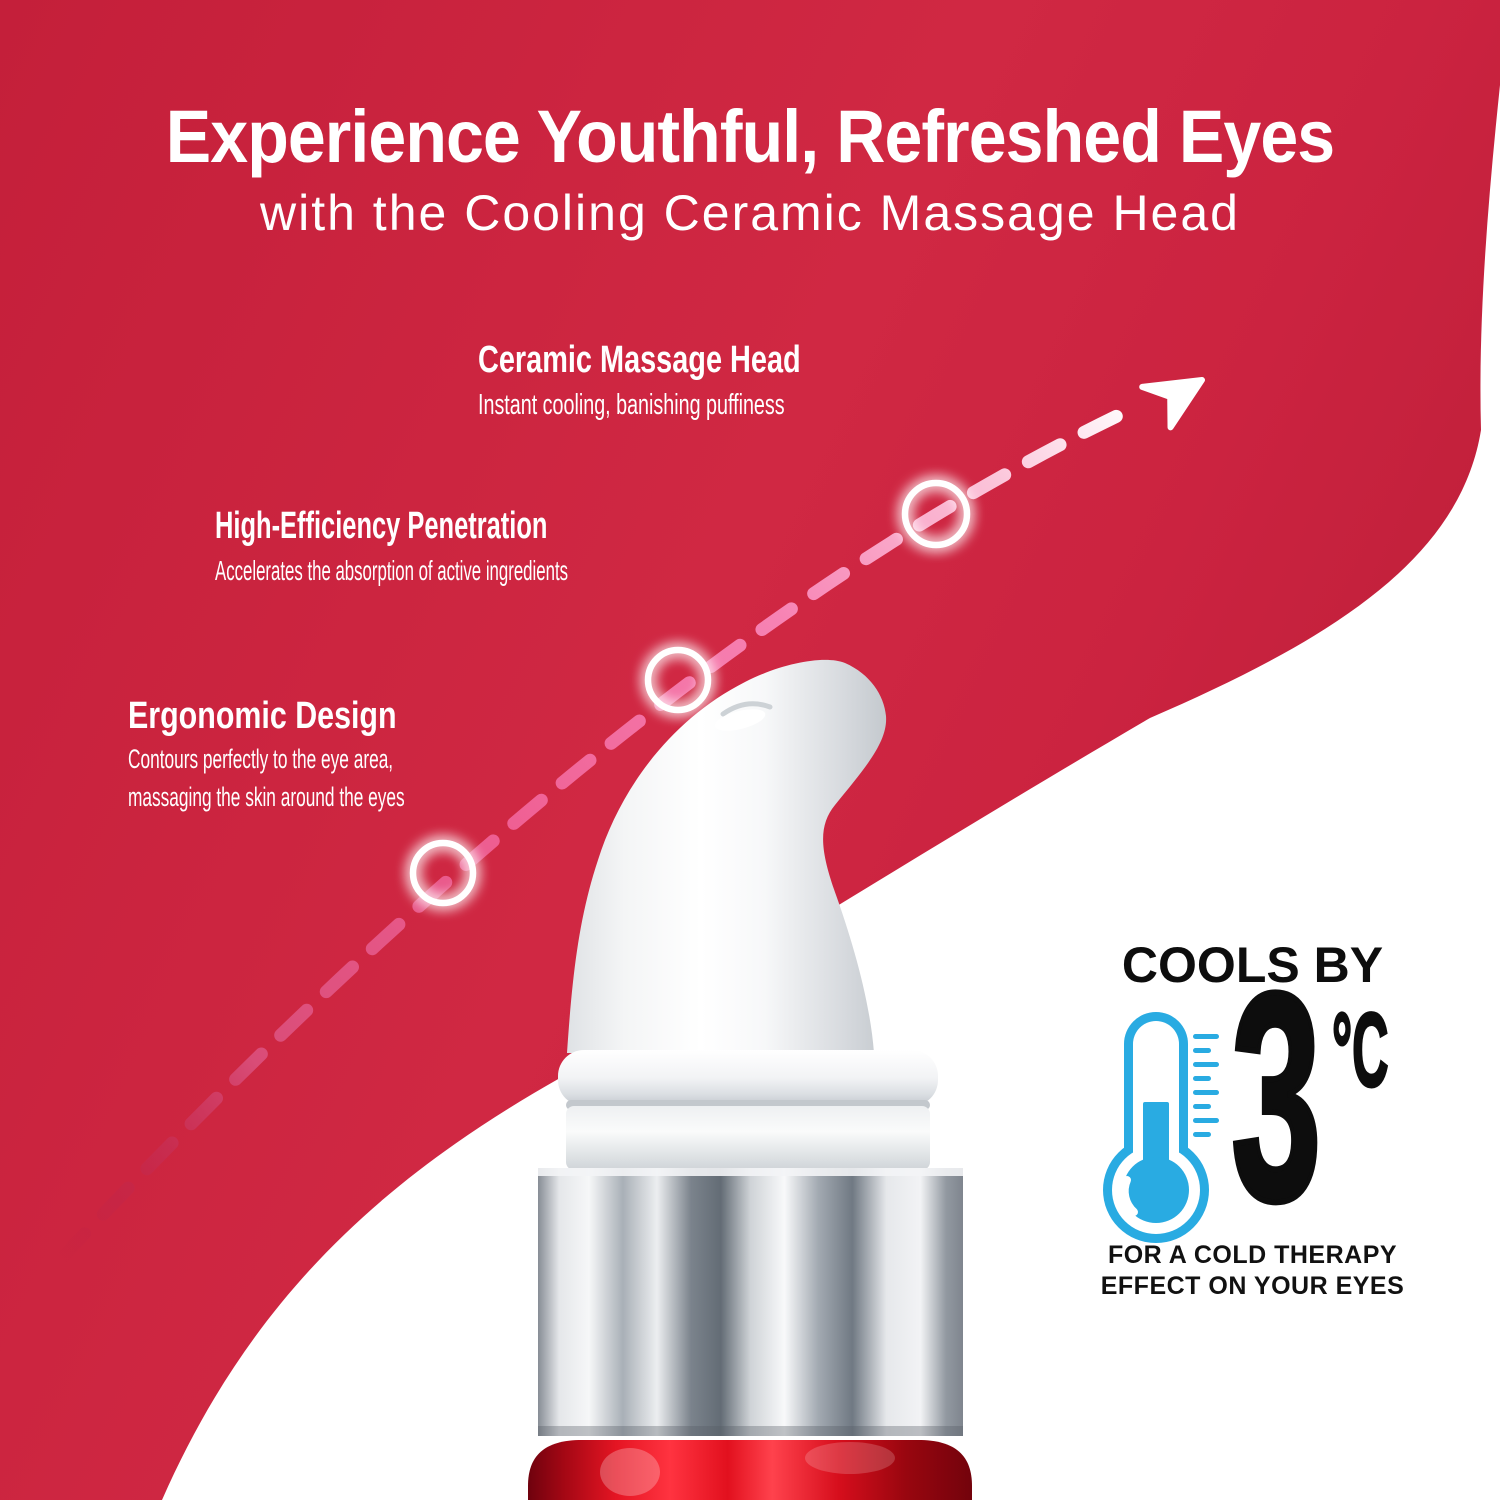  What do you see at coordinates (750, 213) in the screenshot?
I see `page-subtitle: with the Cooling Ceramic Massage Head` at bounding box center [750, 213].